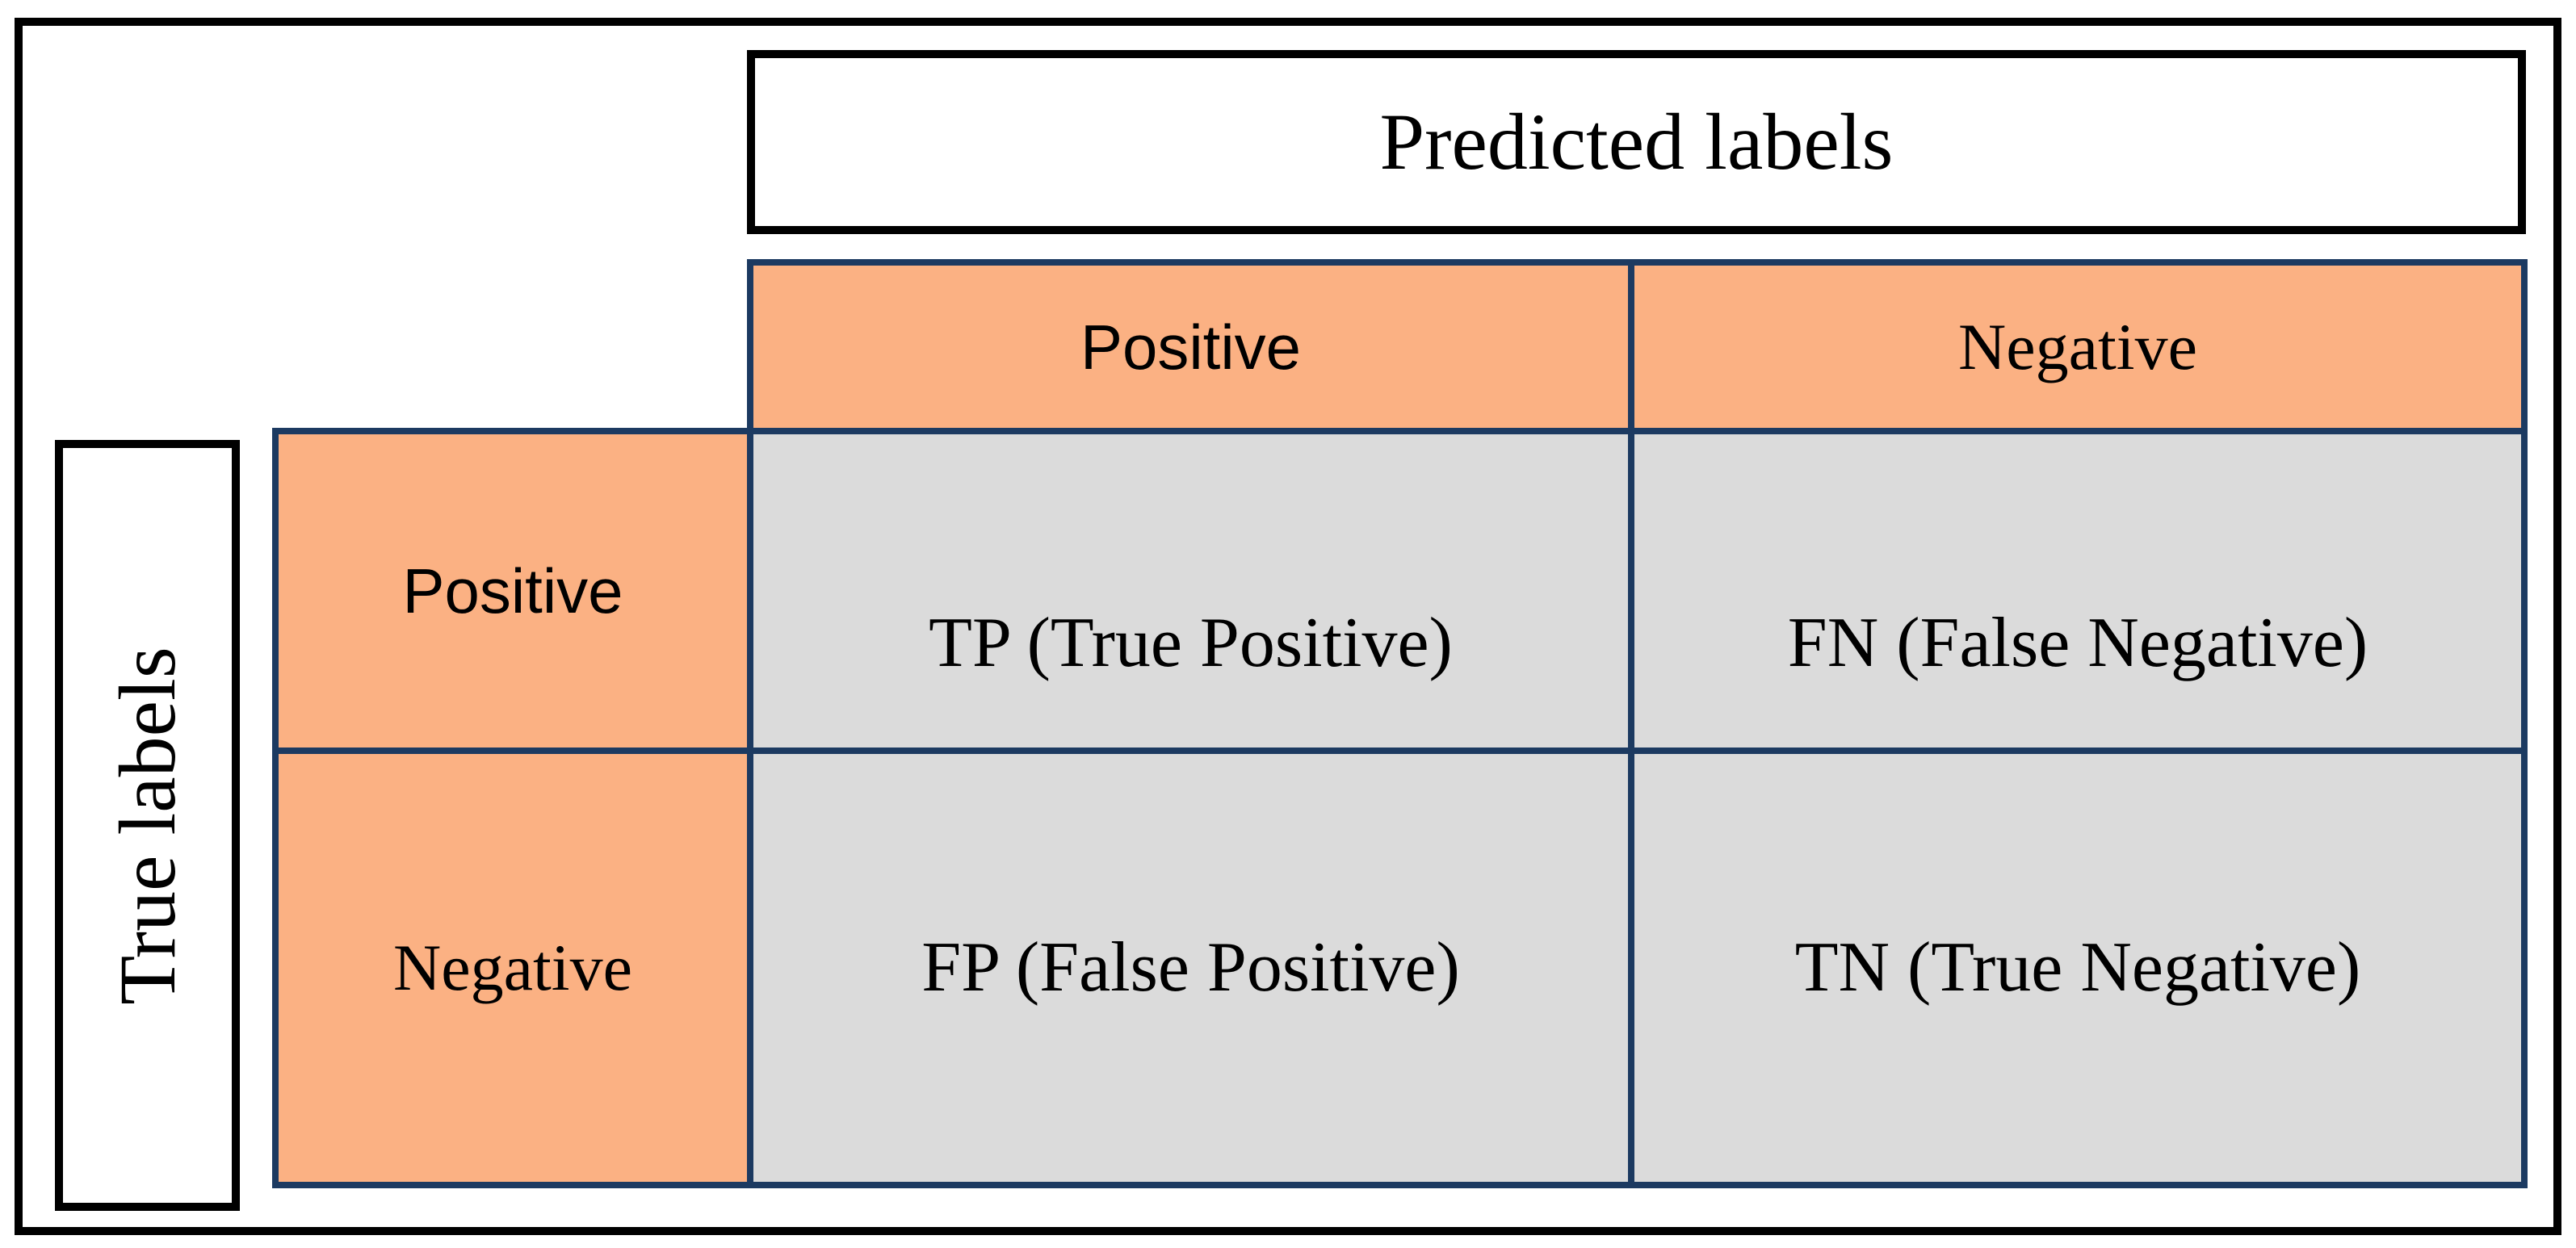 The height and width of the screenshot is (1248, 2576). What do you see at coordinates (1631, 723) in the screenshot?
I see `grid-line-column-divider` at bounding box center [1631, 723].